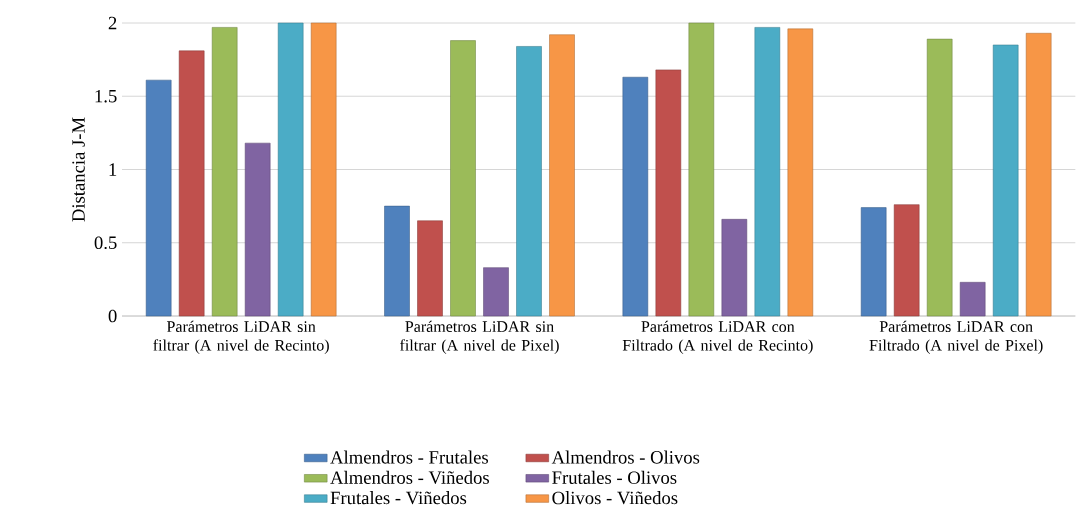 The height and width of the screenshot is (529, 1081). Describe the element at coordinates (615, 498) in the screenshot. I see `legend-label: Olivos - Viñedos` at that location.